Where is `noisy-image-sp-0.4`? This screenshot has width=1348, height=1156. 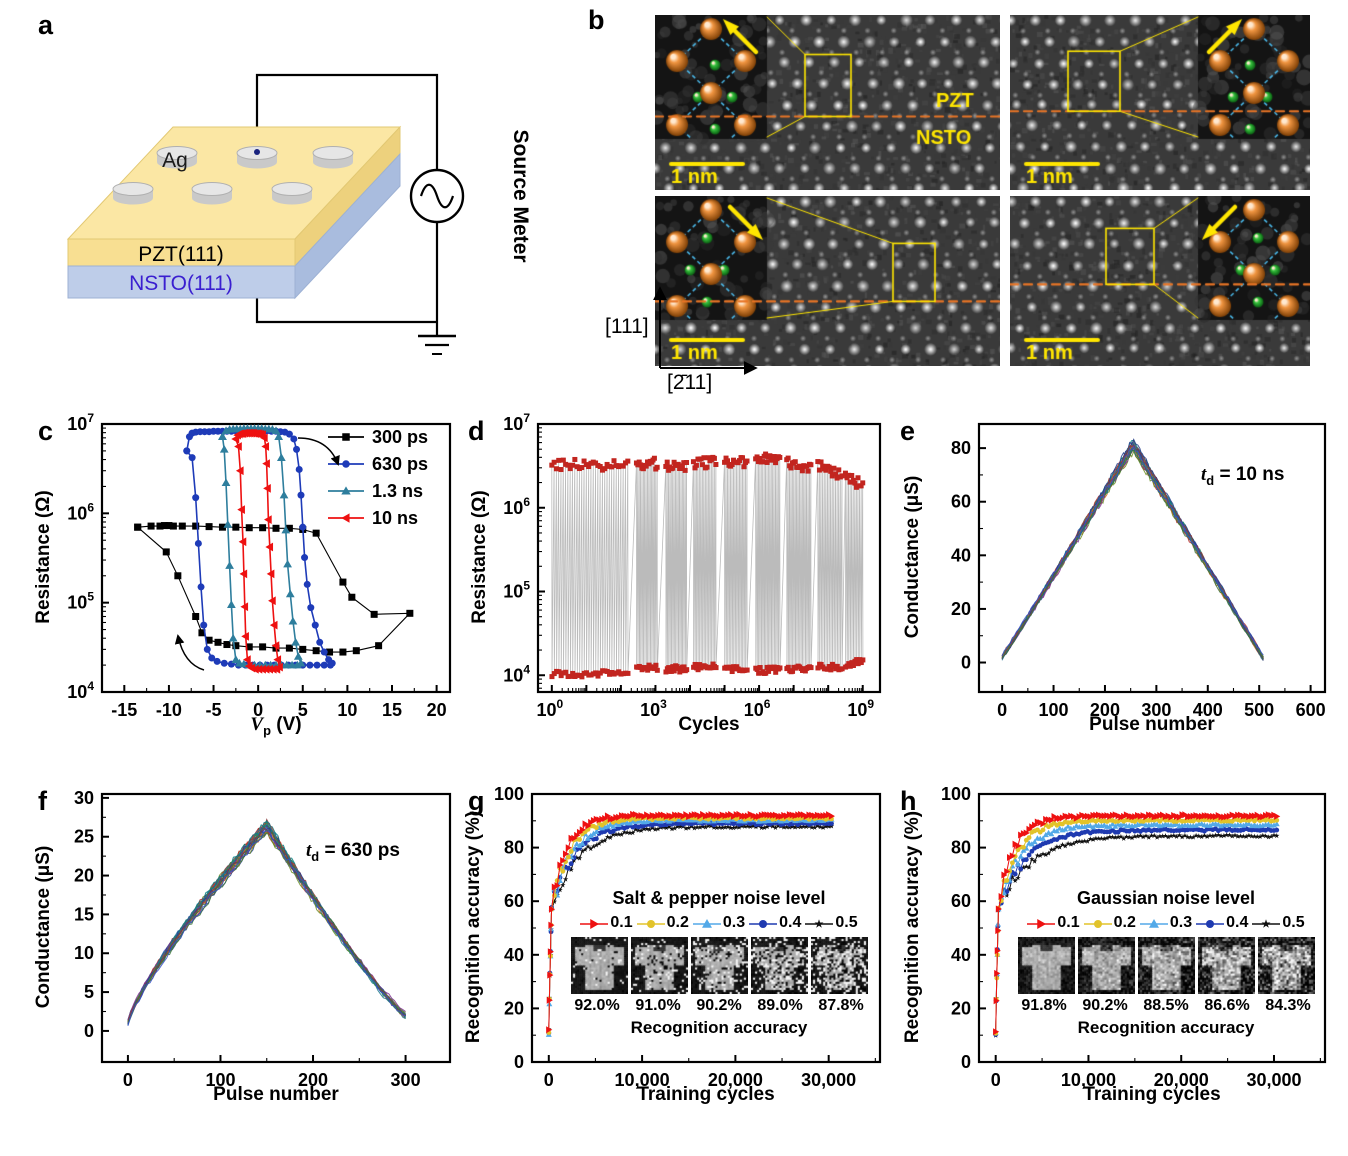
noisy-image-sp-0.4 is located at coordinates (779, 965).